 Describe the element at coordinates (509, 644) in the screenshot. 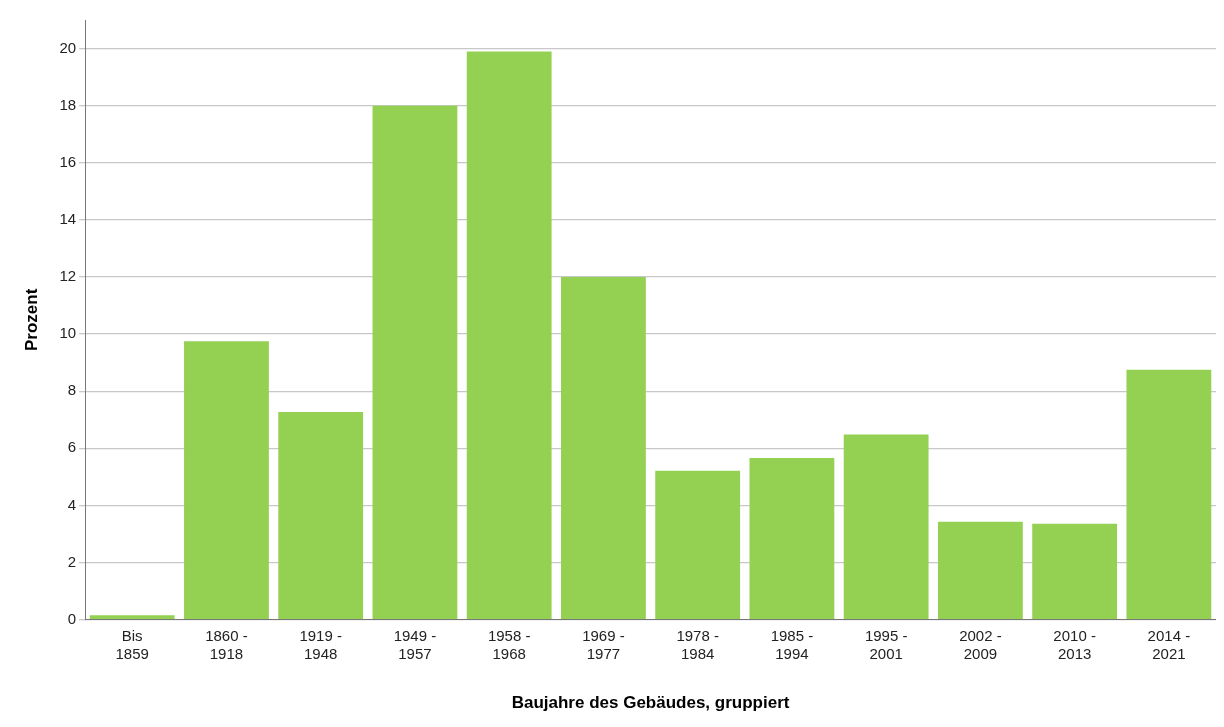

I see `x-tick-label: 1958 - 1968` at that location.